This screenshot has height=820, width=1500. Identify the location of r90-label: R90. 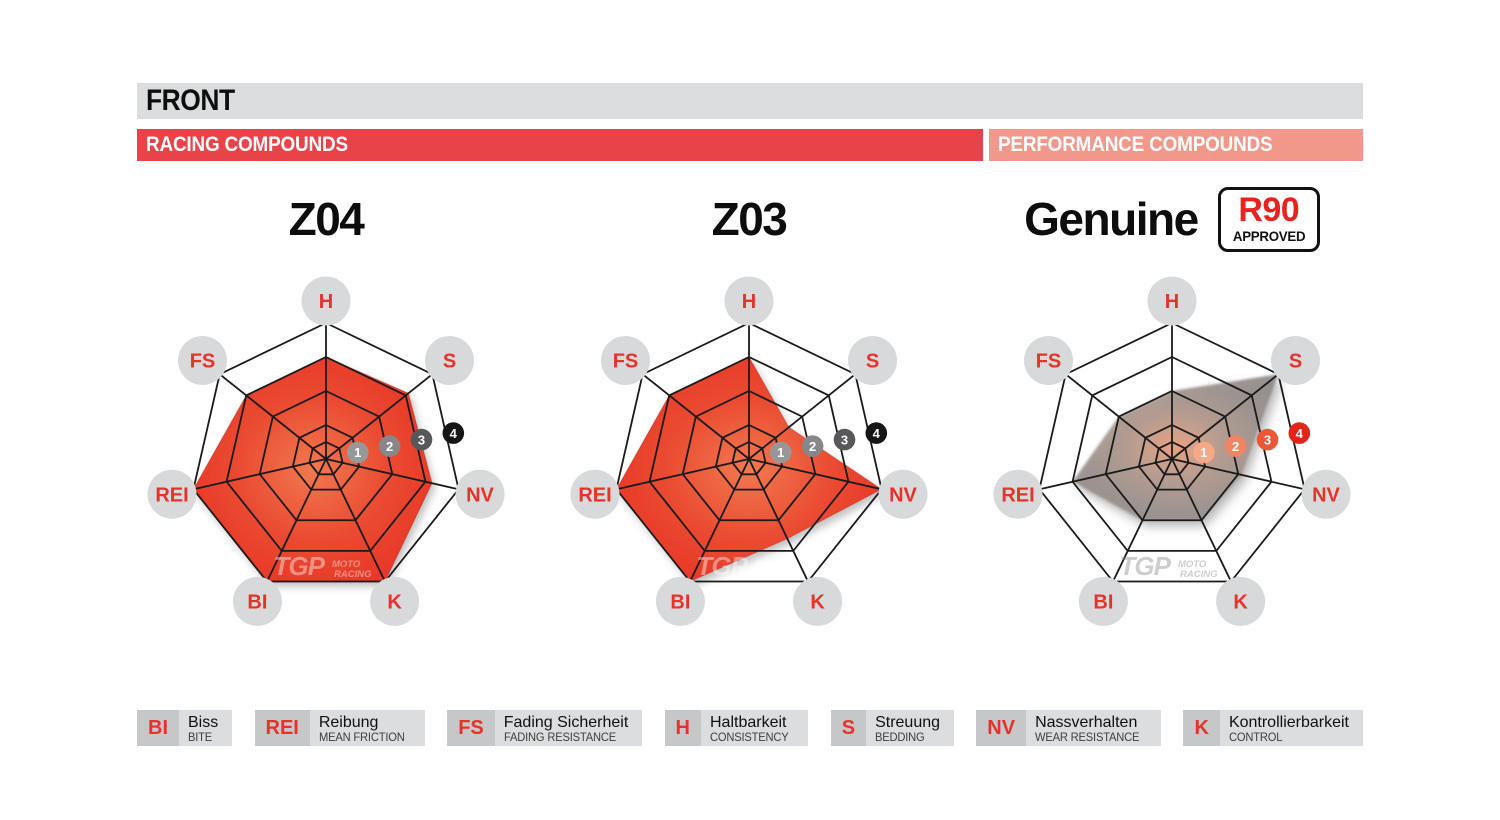
(1269, 209).